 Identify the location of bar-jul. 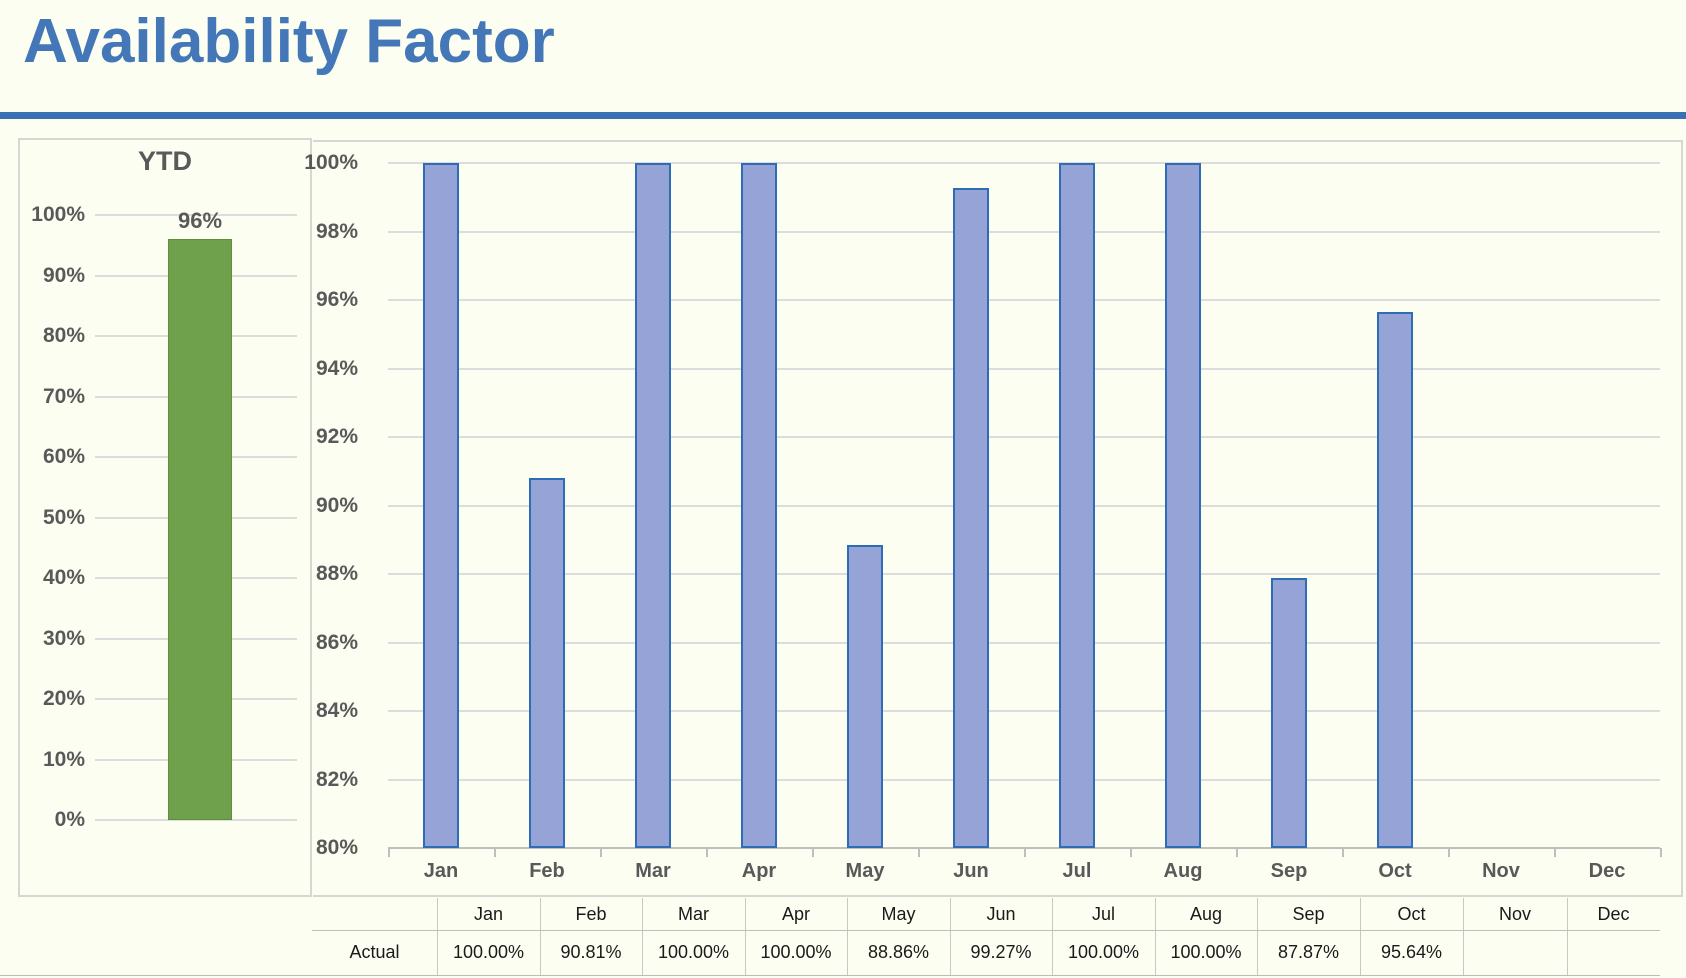
(1077, 505).